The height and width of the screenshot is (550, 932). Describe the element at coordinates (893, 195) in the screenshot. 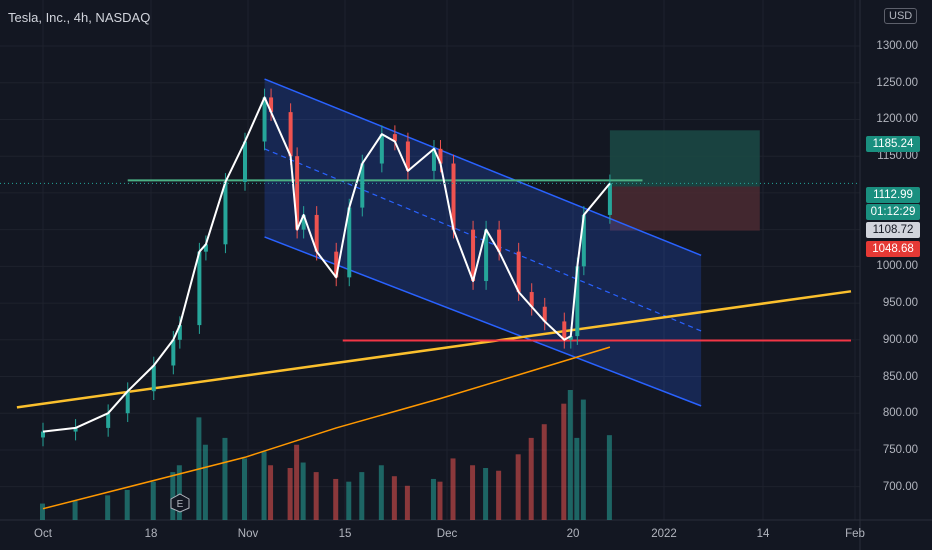

I see `last-price-tag: 1112.99` at that location.